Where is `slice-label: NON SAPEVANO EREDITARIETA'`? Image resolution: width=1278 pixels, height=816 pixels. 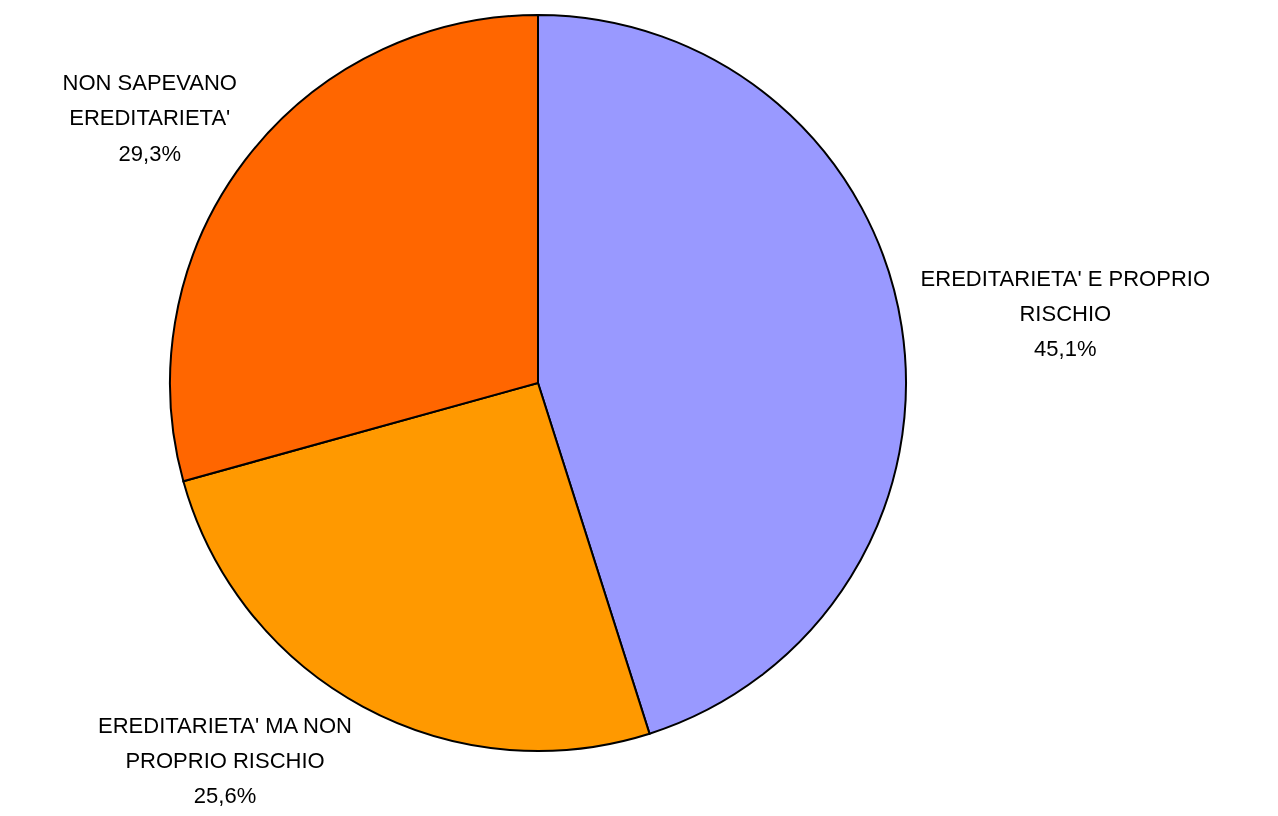 slice-label: NON SAPEVANO EREDITARIETA' is located at coordinates (149, 100).